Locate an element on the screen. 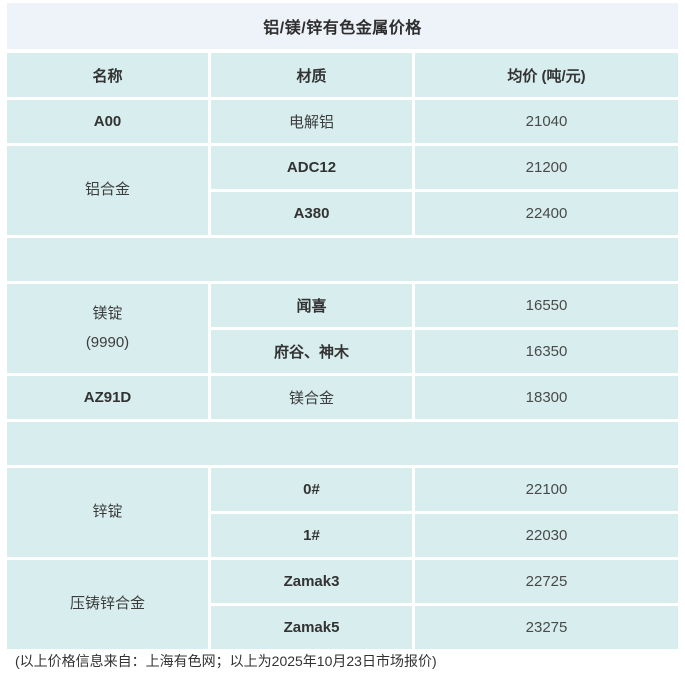 Image resolution: width=685 pixels, height=673 pixels. table-group-zinc-ingot: 0# 锌锭 22100 1# 22030 is located at coordinates (342, 512).